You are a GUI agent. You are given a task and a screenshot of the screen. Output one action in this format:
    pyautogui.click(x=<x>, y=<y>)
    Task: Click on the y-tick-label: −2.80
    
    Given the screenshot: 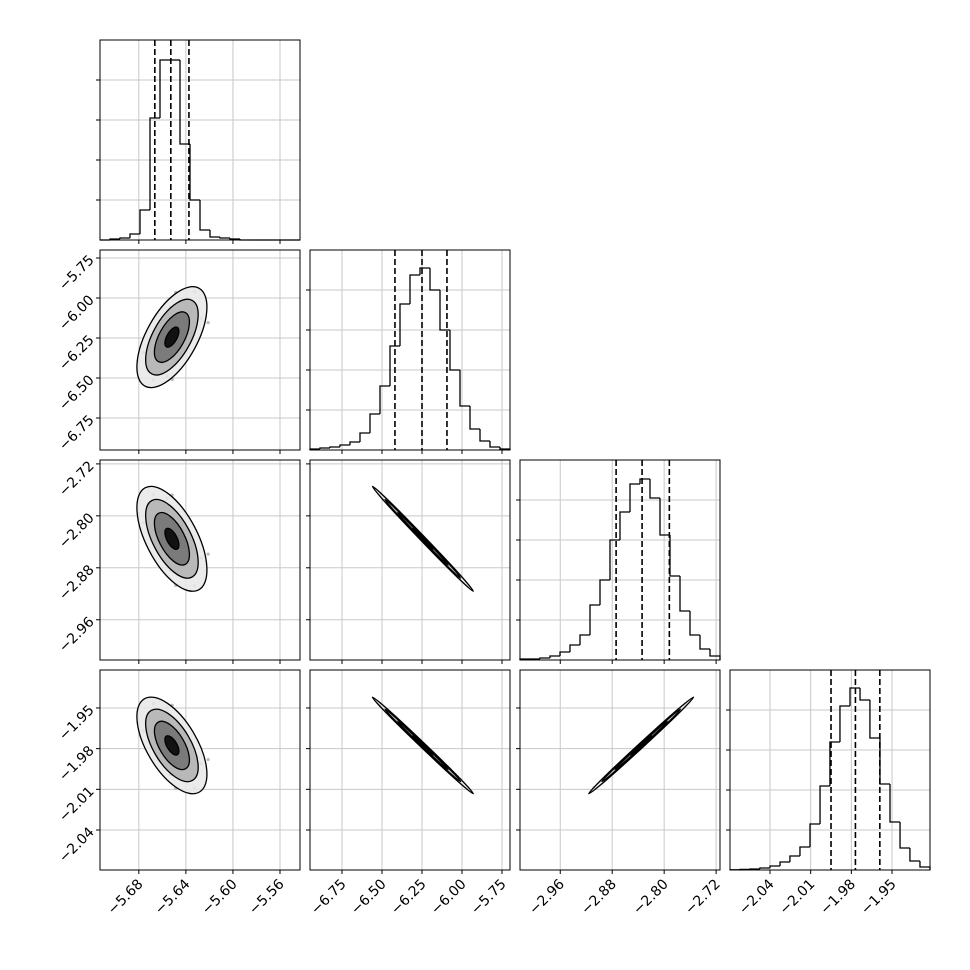 What is the action you would take?
    pyautogui.click(x=77, y=531)
    